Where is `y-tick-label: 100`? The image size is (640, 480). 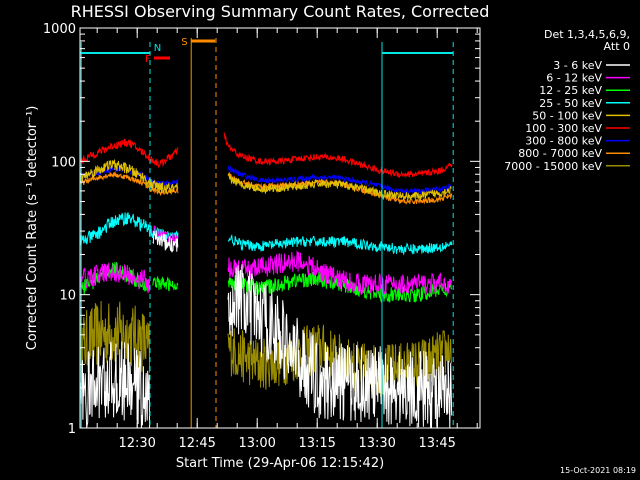 y-tick-label: 100 is located at coordinates (63, 162).